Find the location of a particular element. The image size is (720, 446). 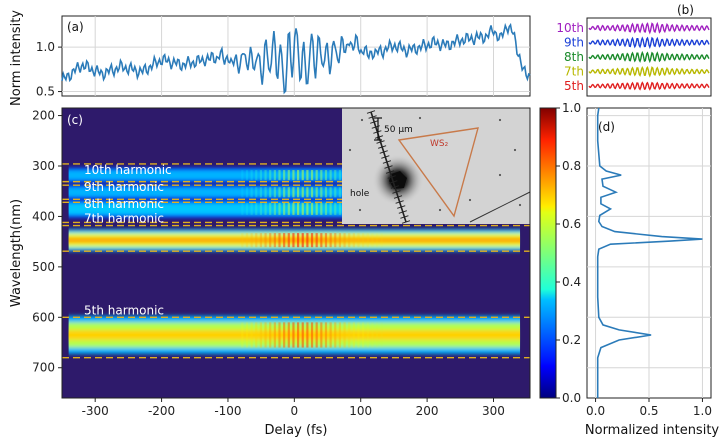

panel-a-line is located at coordinates (296, 58).